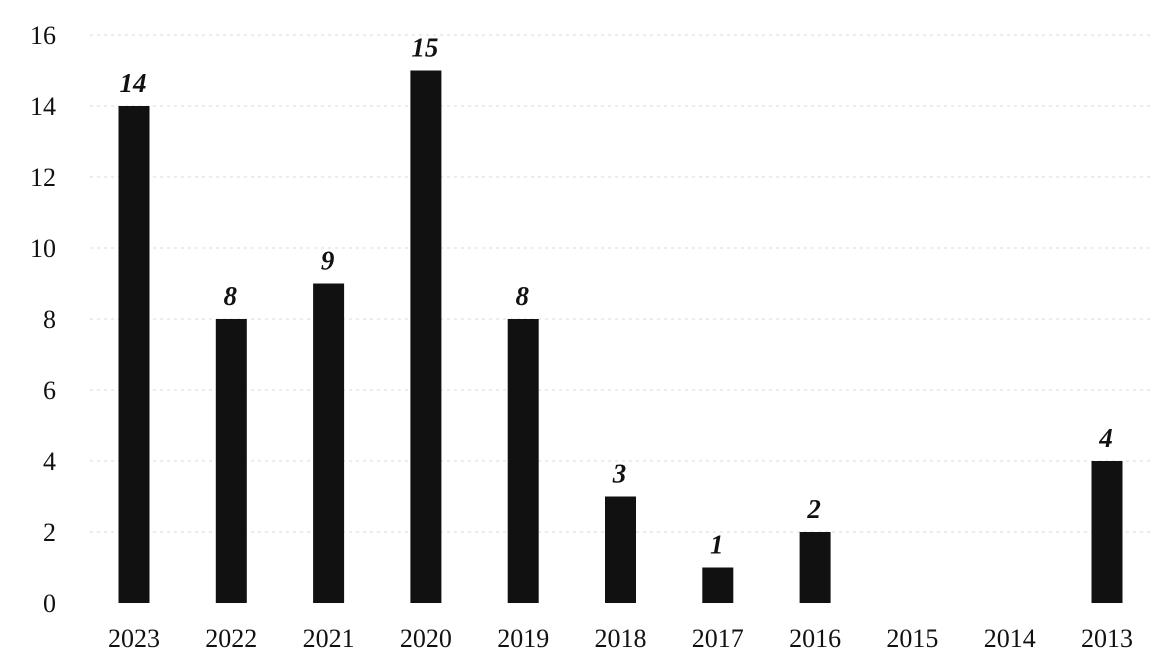 The image size is (1171, 659). Describe the element at coordinates (43, 35) in the screenshot. I see `y-tick-label: 16` at that location.